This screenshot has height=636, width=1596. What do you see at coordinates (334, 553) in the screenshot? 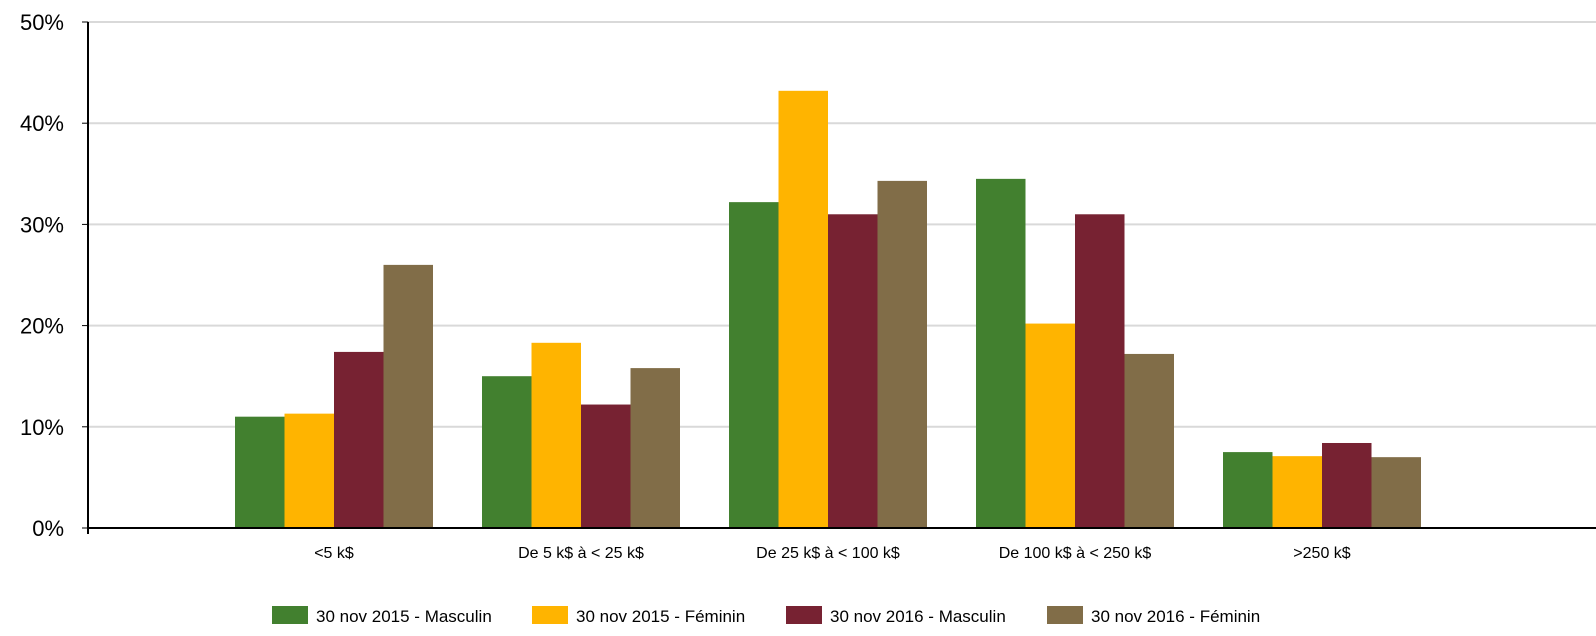
I see `x-tick-label: <5 k$` at bounding box center [334, 553].